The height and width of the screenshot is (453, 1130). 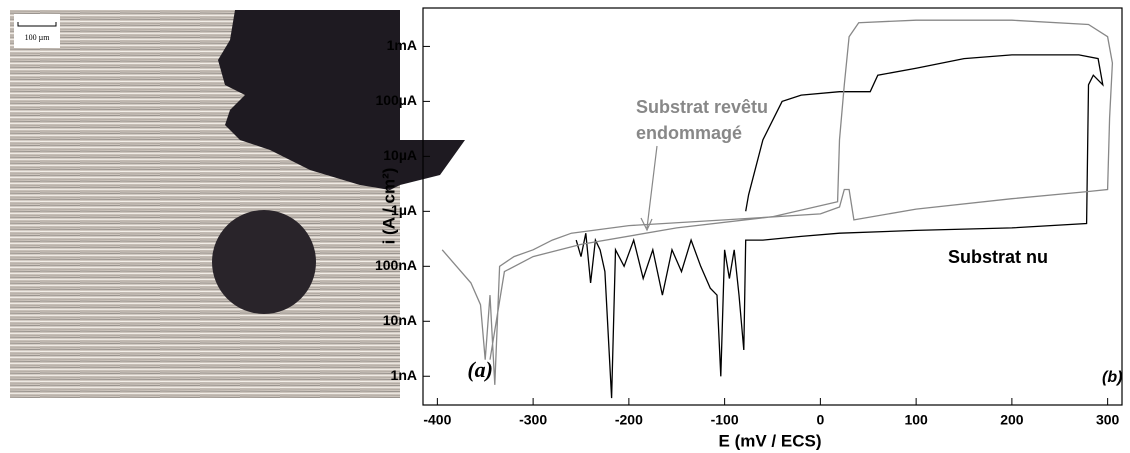 I want to click on annotation: Substrat revêtu, so click(x=702, y=107).